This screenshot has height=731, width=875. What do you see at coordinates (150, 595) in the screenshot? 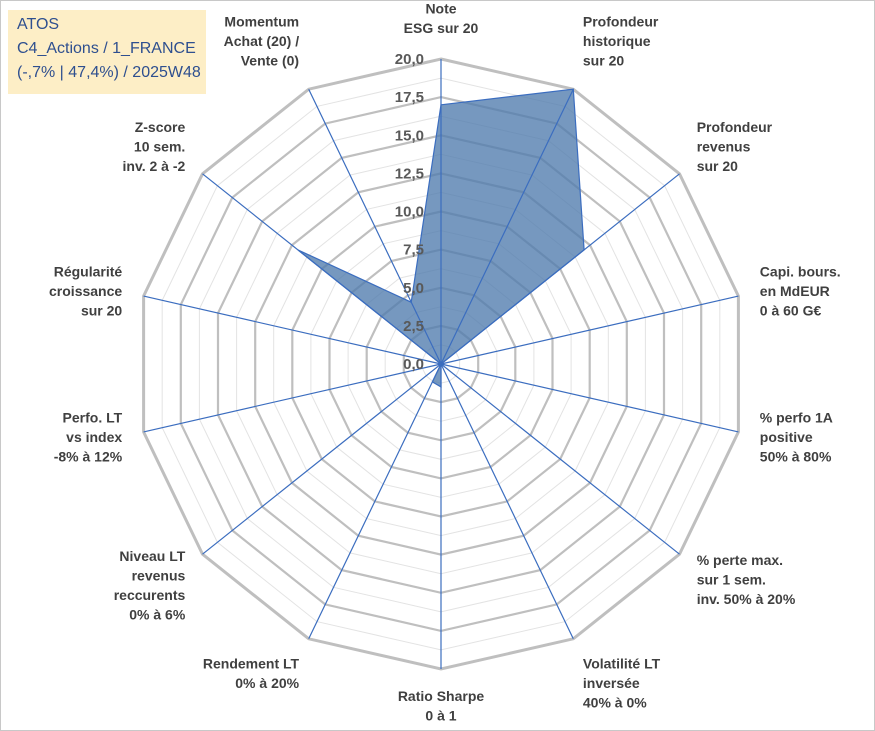
I see `axis-label-line: reccurents` at bounding box center [150, 595].